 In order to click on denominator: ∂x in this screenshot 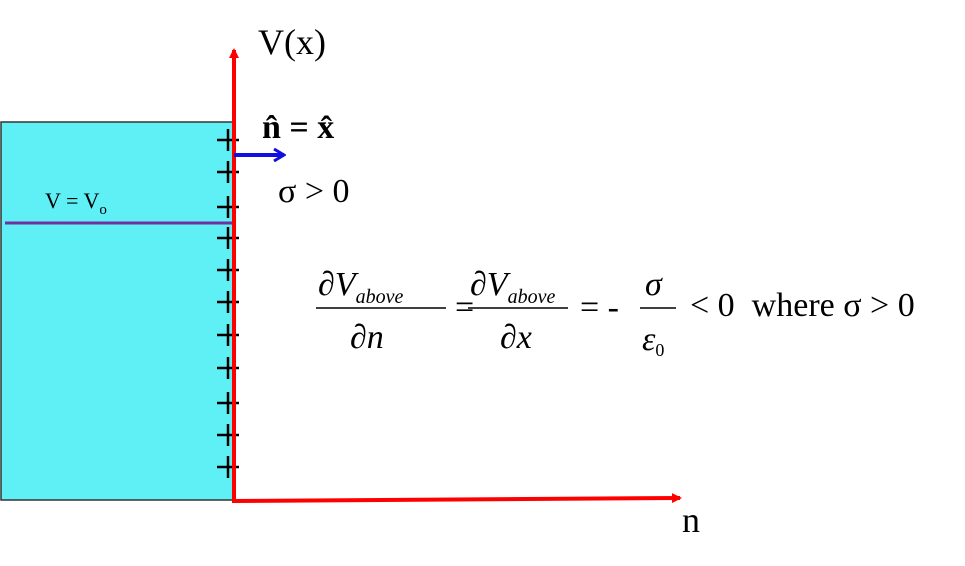, I will do `click(516, 337)`.